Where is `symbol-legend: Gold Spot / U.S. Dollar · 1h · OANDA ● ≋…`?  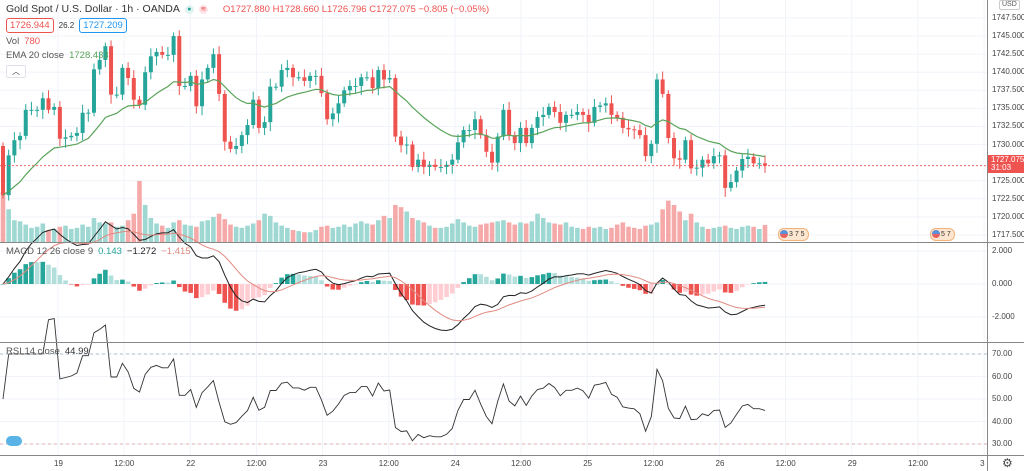
symbol-legend: Gold Spot / U.S. Dollar · 1h · OANDA ● ≋… is located at coordinates (247, 9).